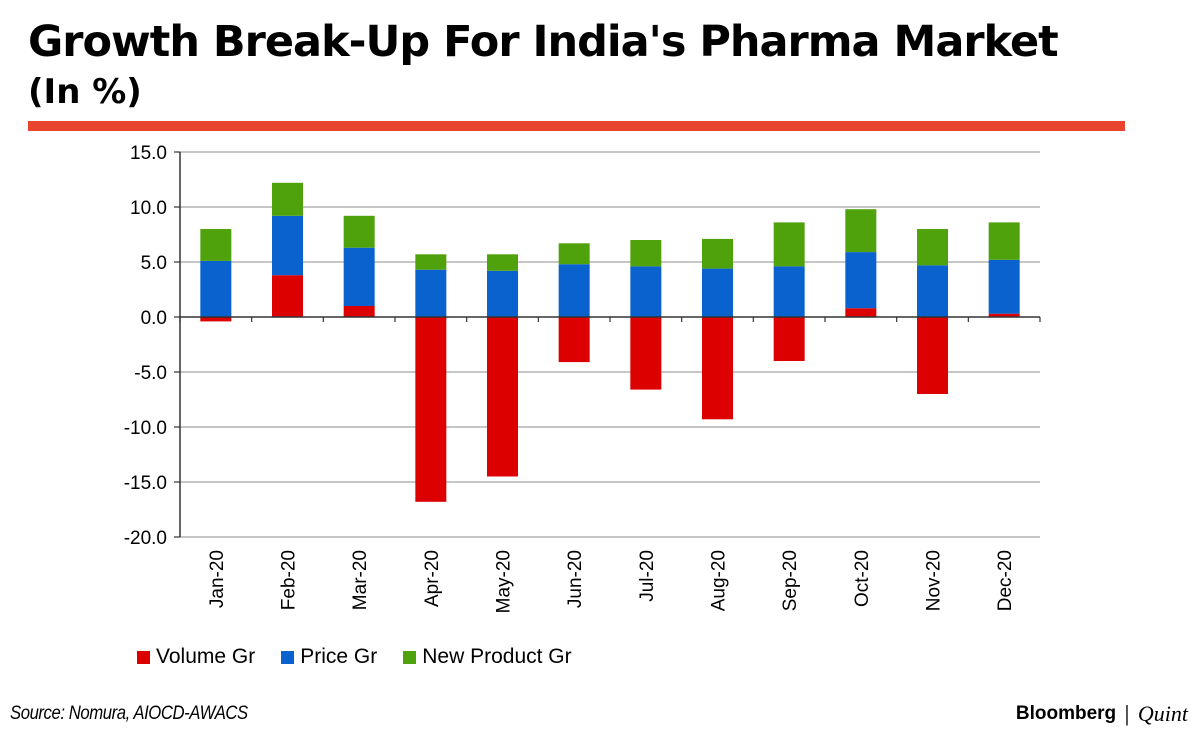 The image size is (1200, 730). Describe the element at coordinates (1005, 580) in the screenshot. I see `x-tick-label: Dec-20` at that location.